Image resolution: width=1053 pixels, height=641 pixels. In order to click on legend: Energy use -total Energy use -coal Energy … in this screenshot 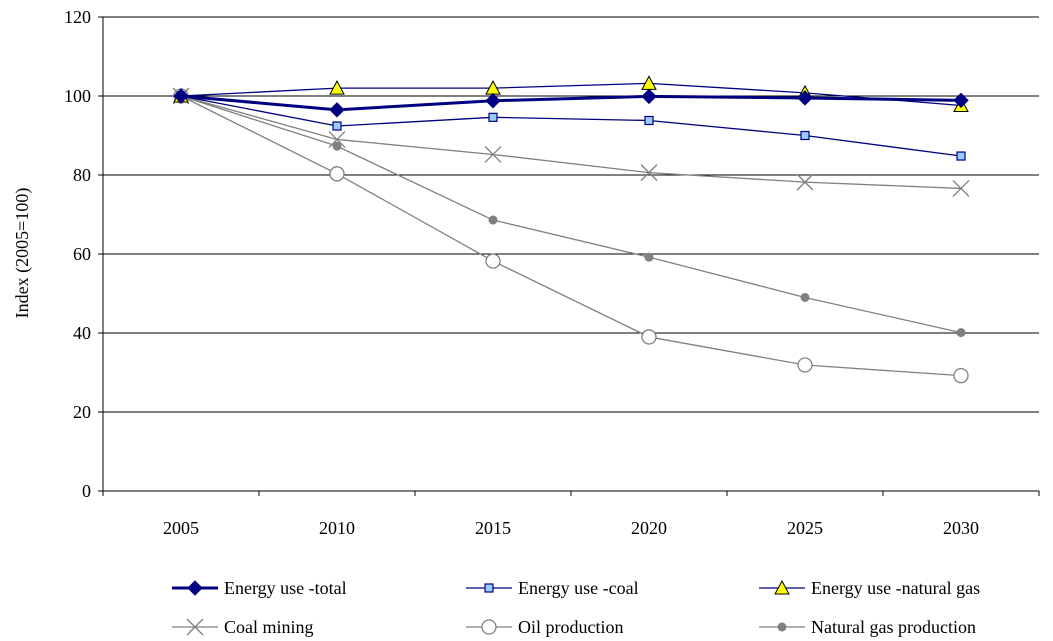, I will do `click(576, 607)`.